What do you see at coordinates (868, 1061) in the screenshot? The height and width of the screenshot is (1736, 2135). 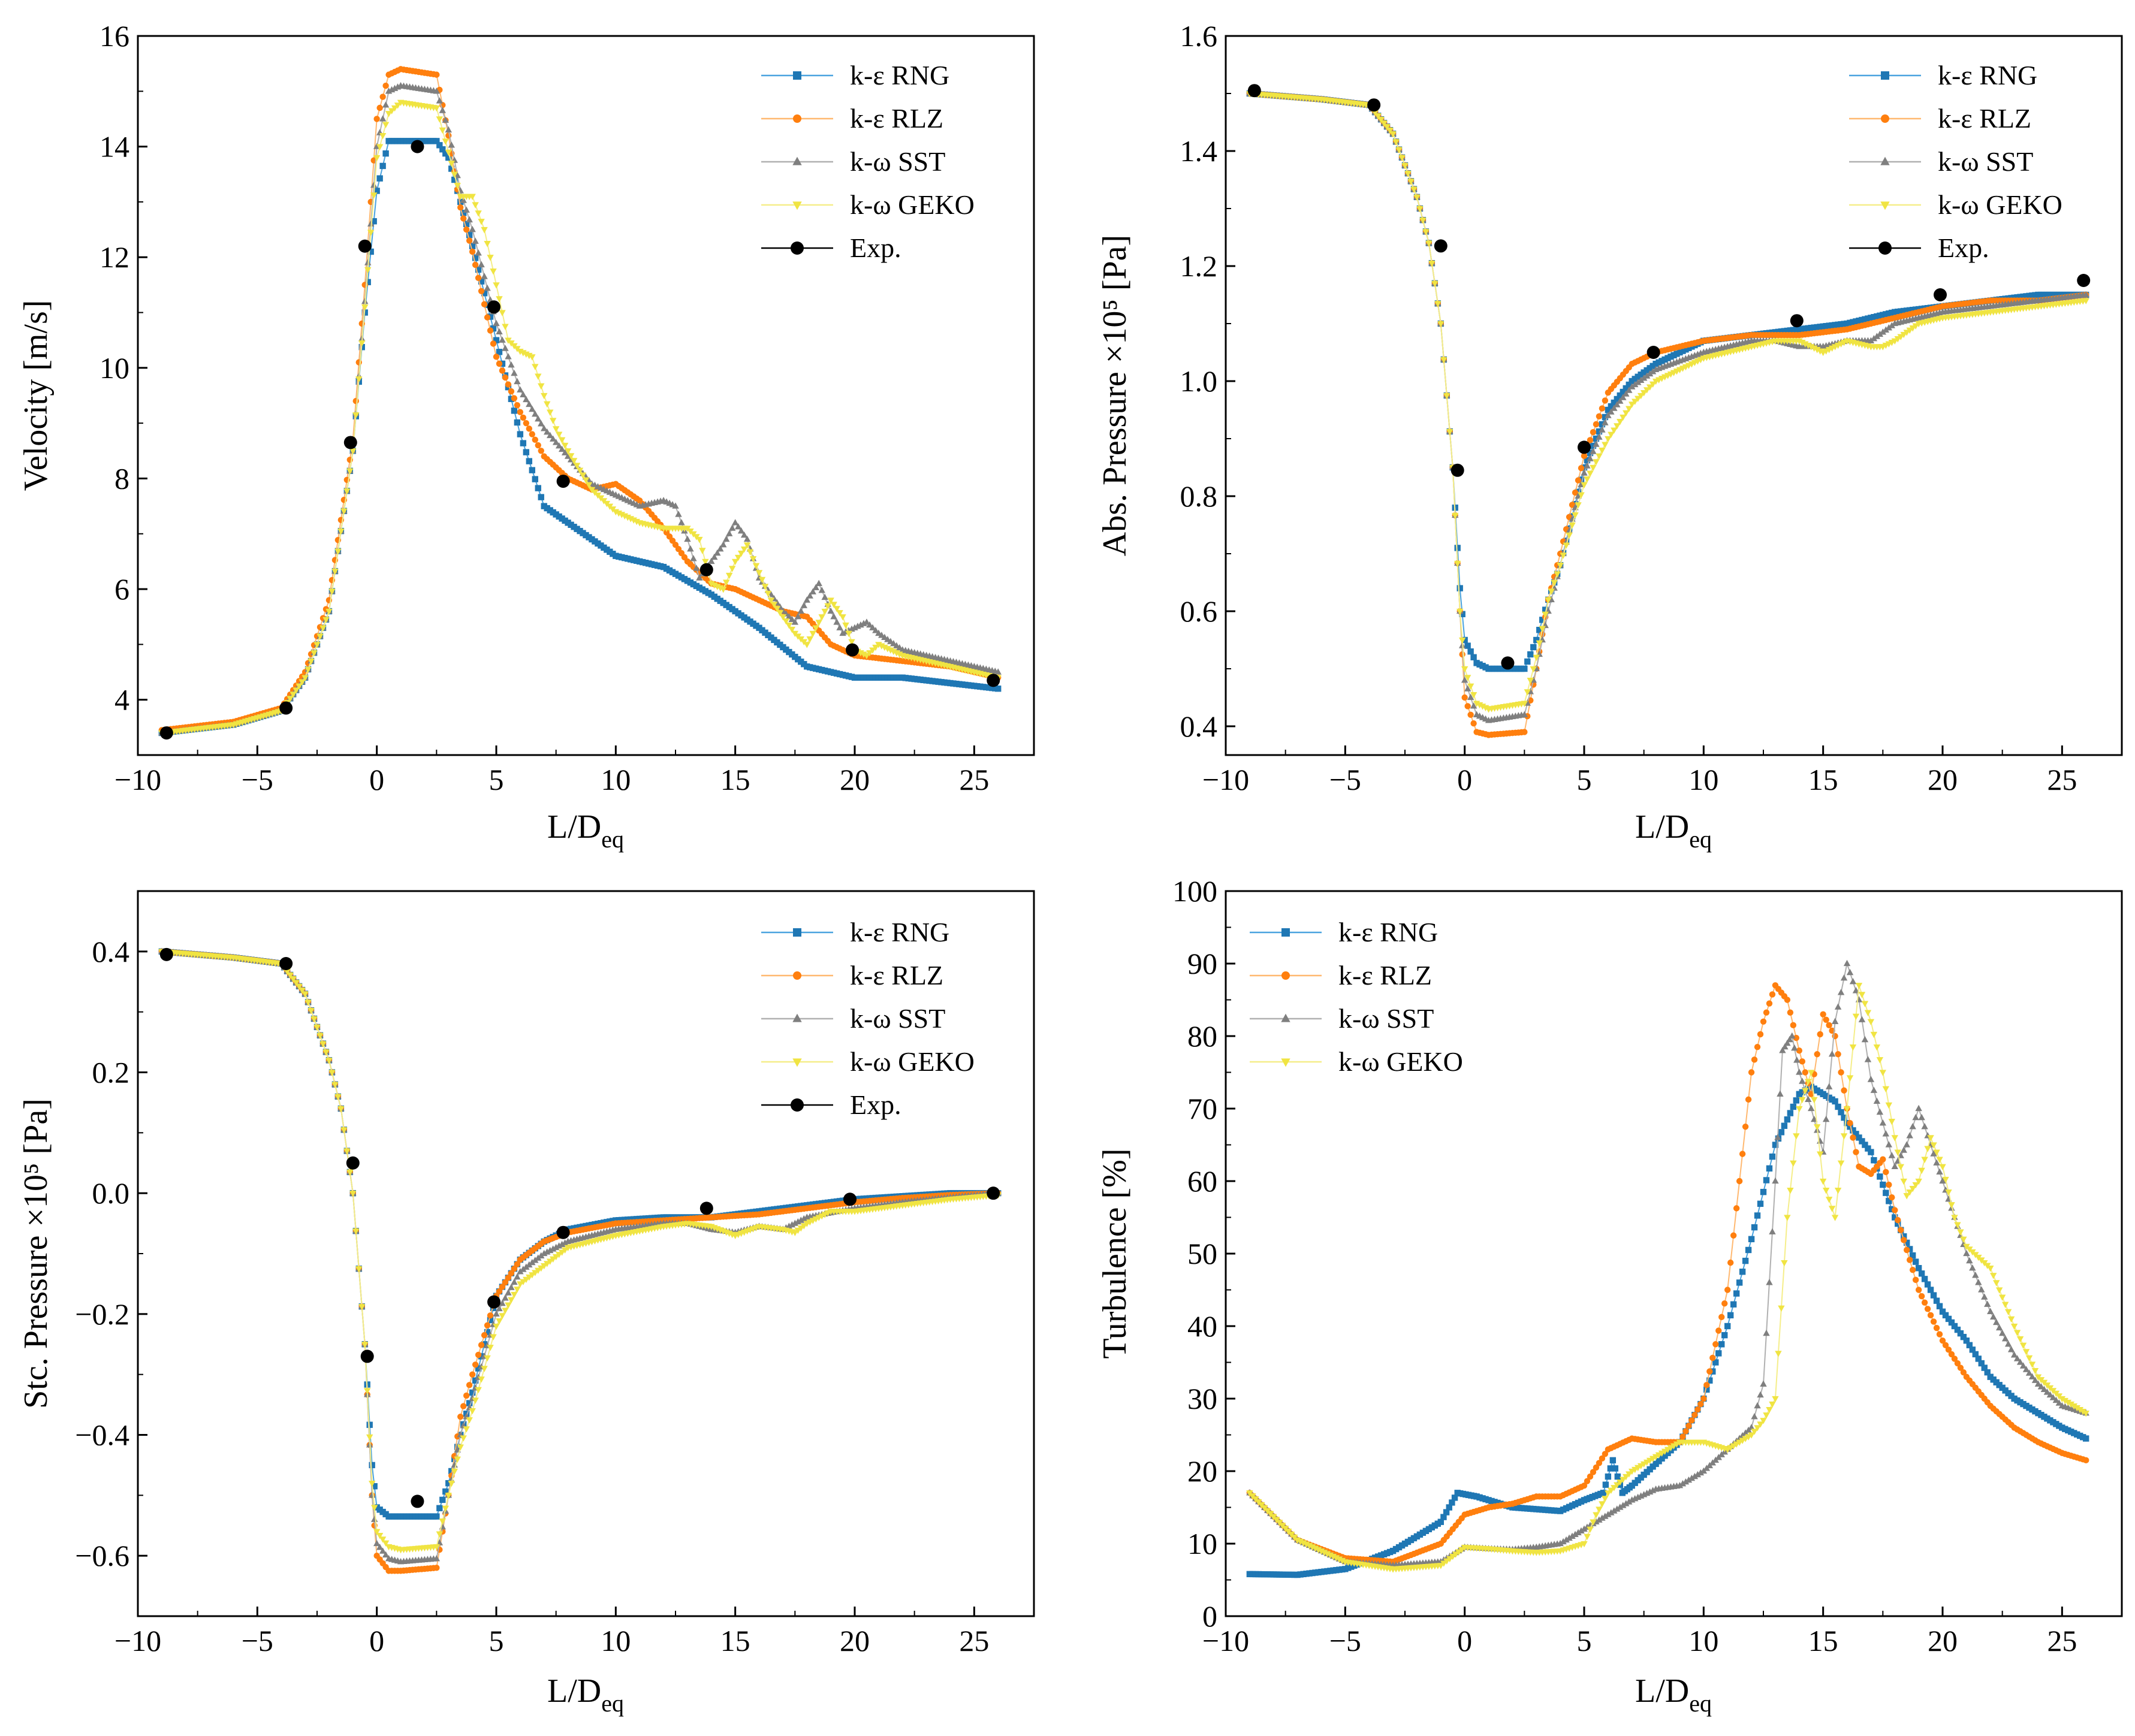 I see `legend-entry: k-ω GEKO` at bounding box center [868, 1061].